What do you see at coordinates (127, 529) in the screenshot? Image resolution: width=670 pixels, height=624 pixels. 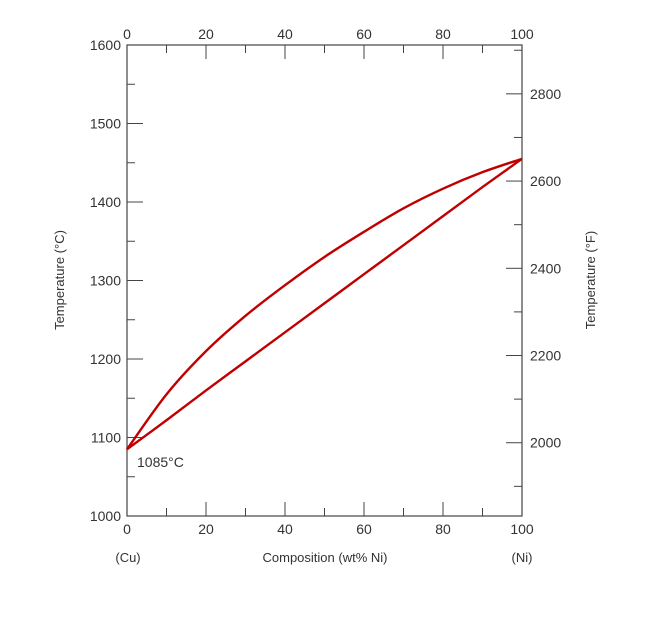 I see `x-tick-label-bottom-0: 0` at bounding box center [127, 529].